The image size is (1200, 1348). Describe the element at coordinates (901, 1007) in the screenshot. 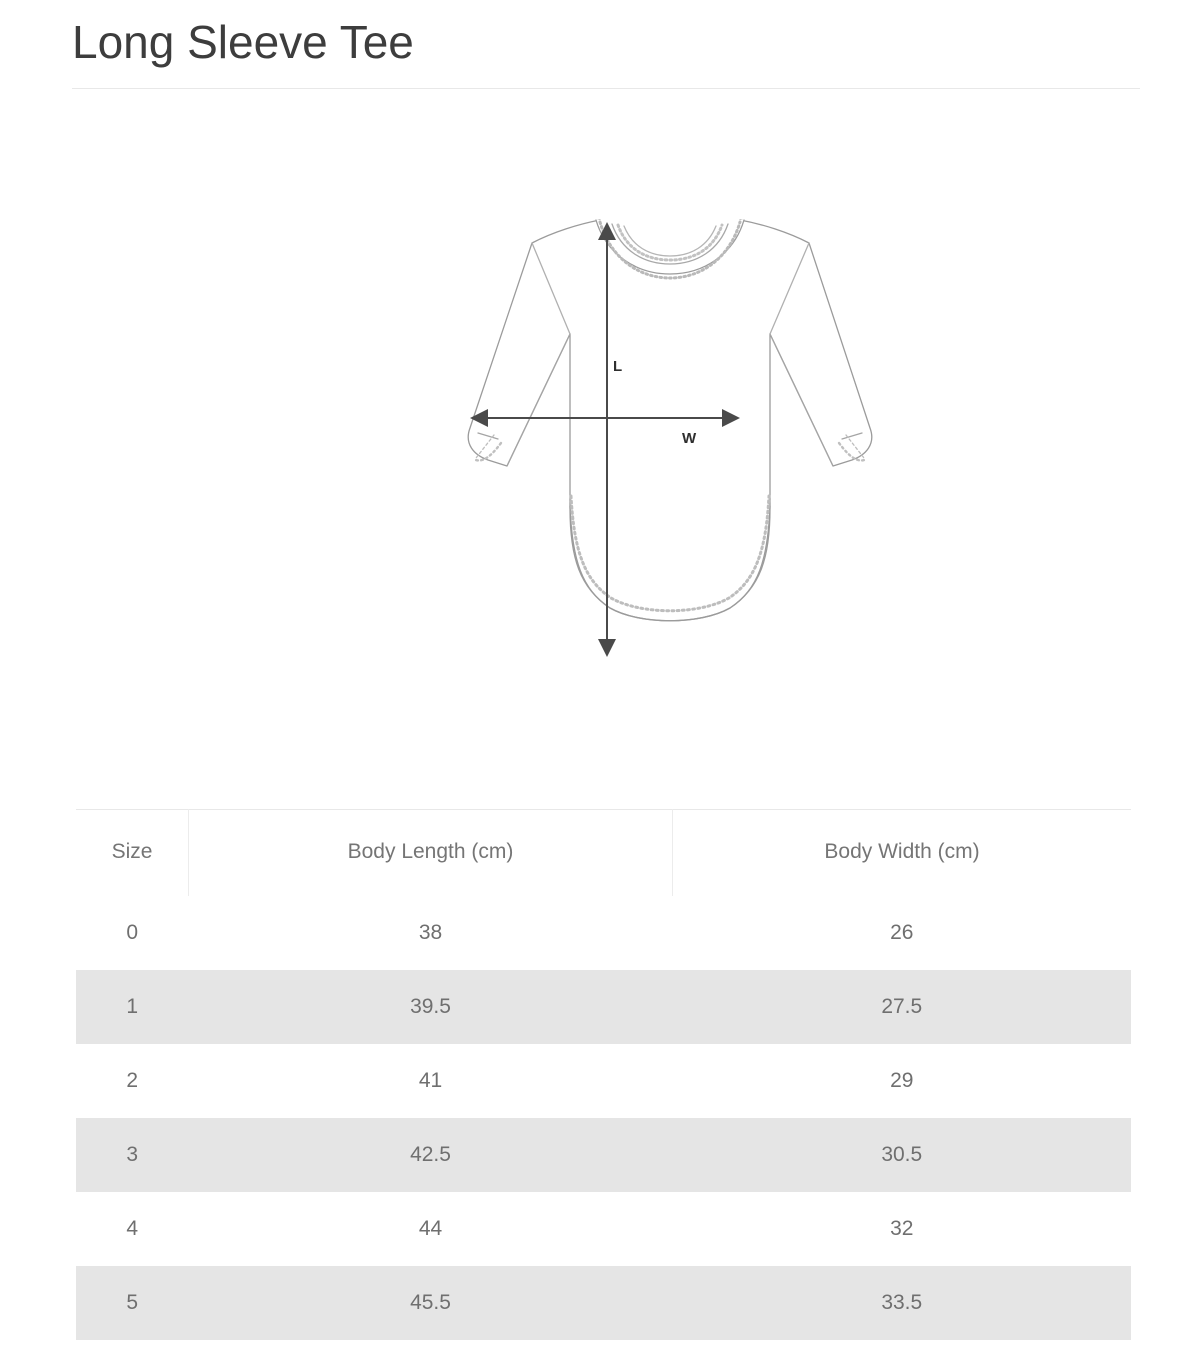

I see `cell-body-width: 27.5` at that location.